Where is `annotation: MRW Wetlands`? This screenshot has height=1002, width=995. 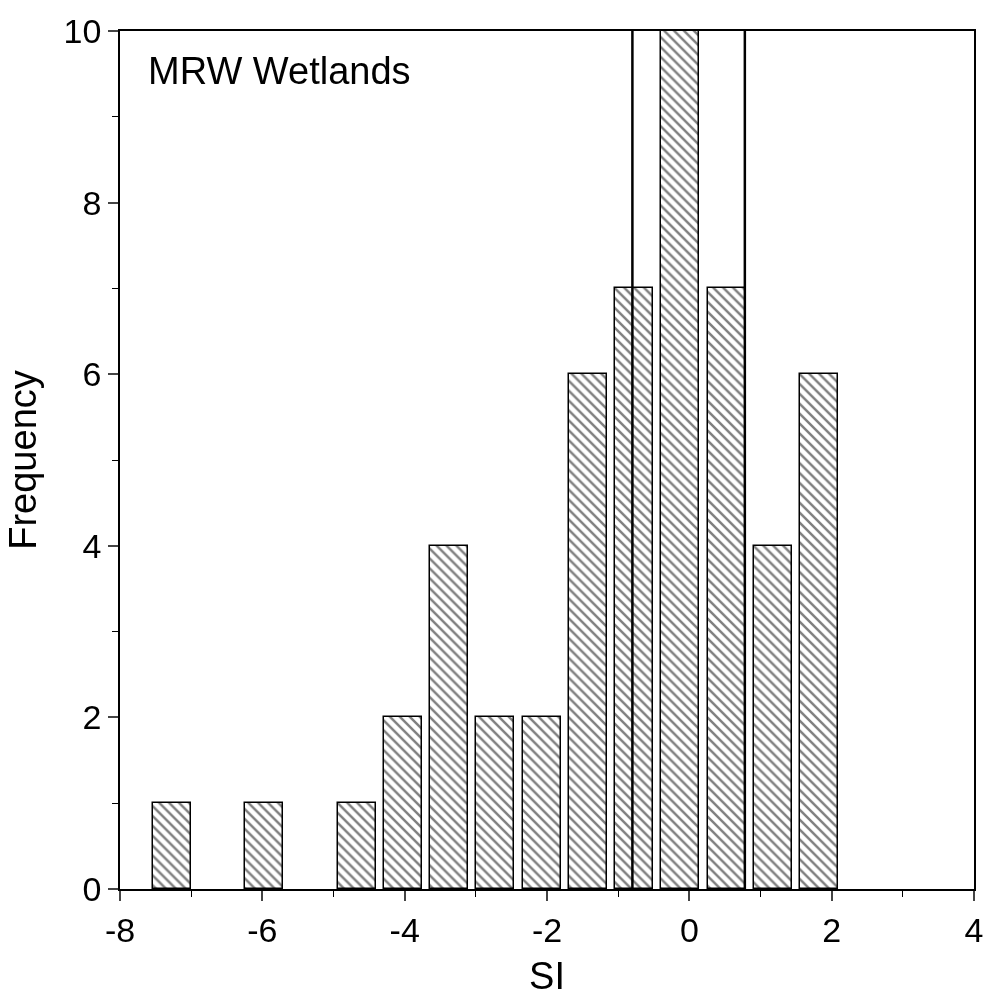
annotation: MRW Wetlands is located at coordinates (279, 71).